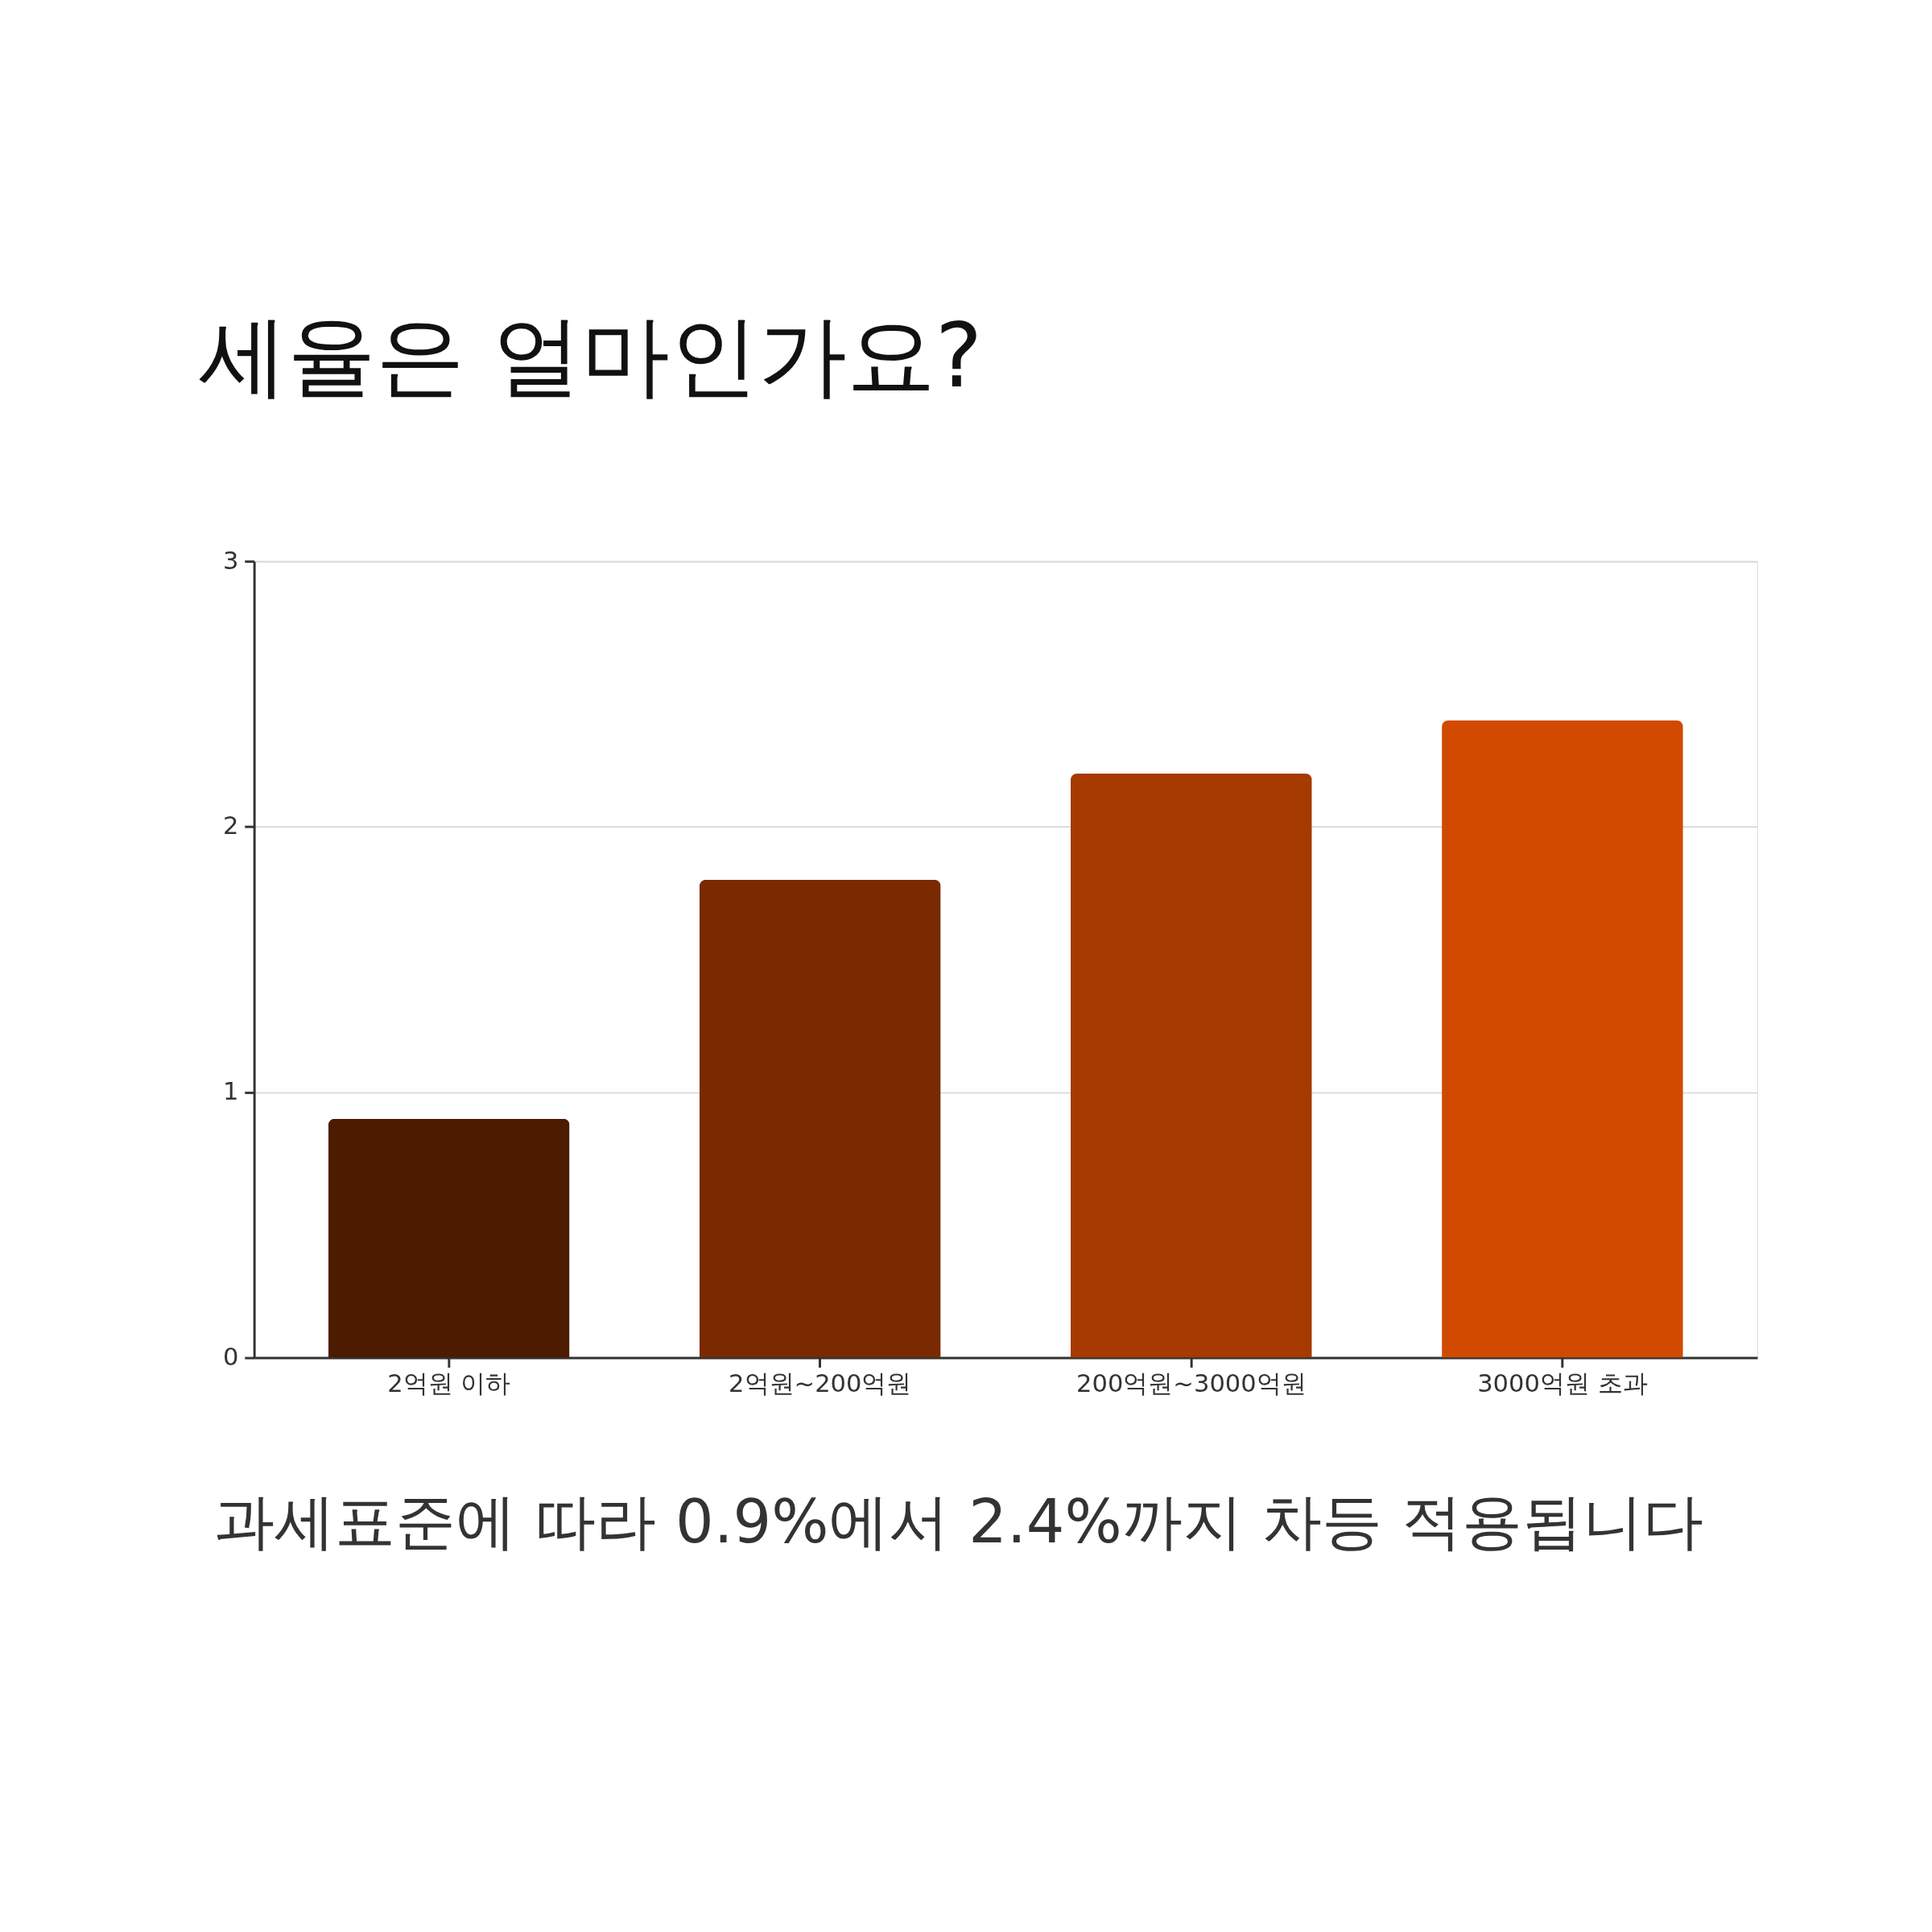 Image resolution: width=1932 pixels, height=1932 pixels. What do you see at coordinates (231, 1356) in the screenshot?
I see `y-tick-label: 0` at bounding box center [231, 1356].